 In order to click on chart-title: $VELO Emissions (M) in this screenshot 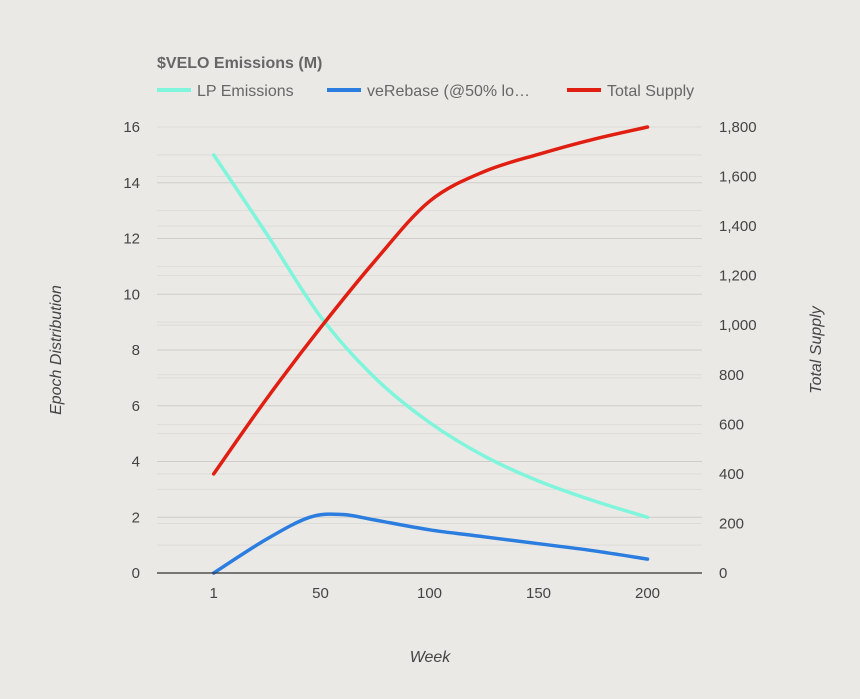, I will do `click(239, 63)`.